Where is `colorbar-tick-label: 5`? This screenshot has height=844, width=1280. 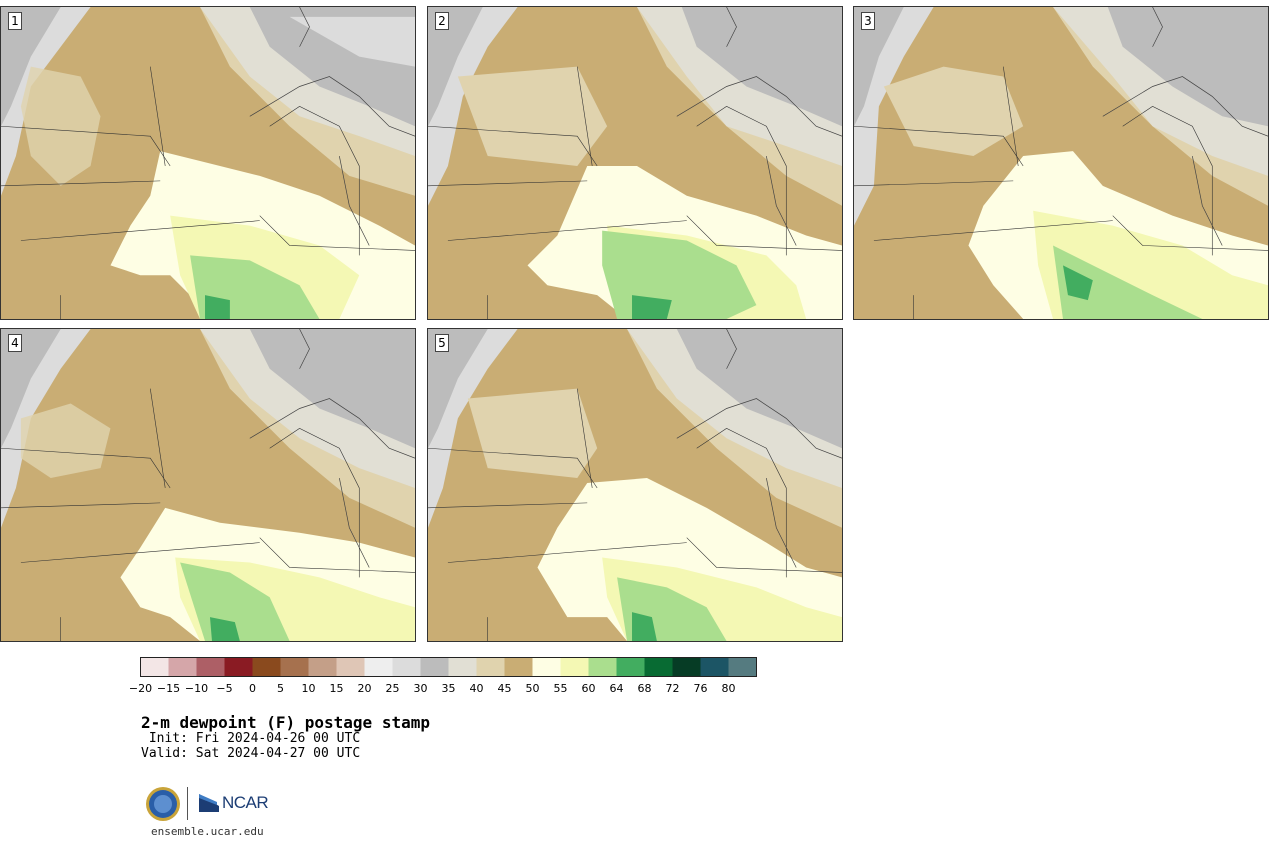
colorbar-tick-label: 5 is located at coordinates (280, 688).